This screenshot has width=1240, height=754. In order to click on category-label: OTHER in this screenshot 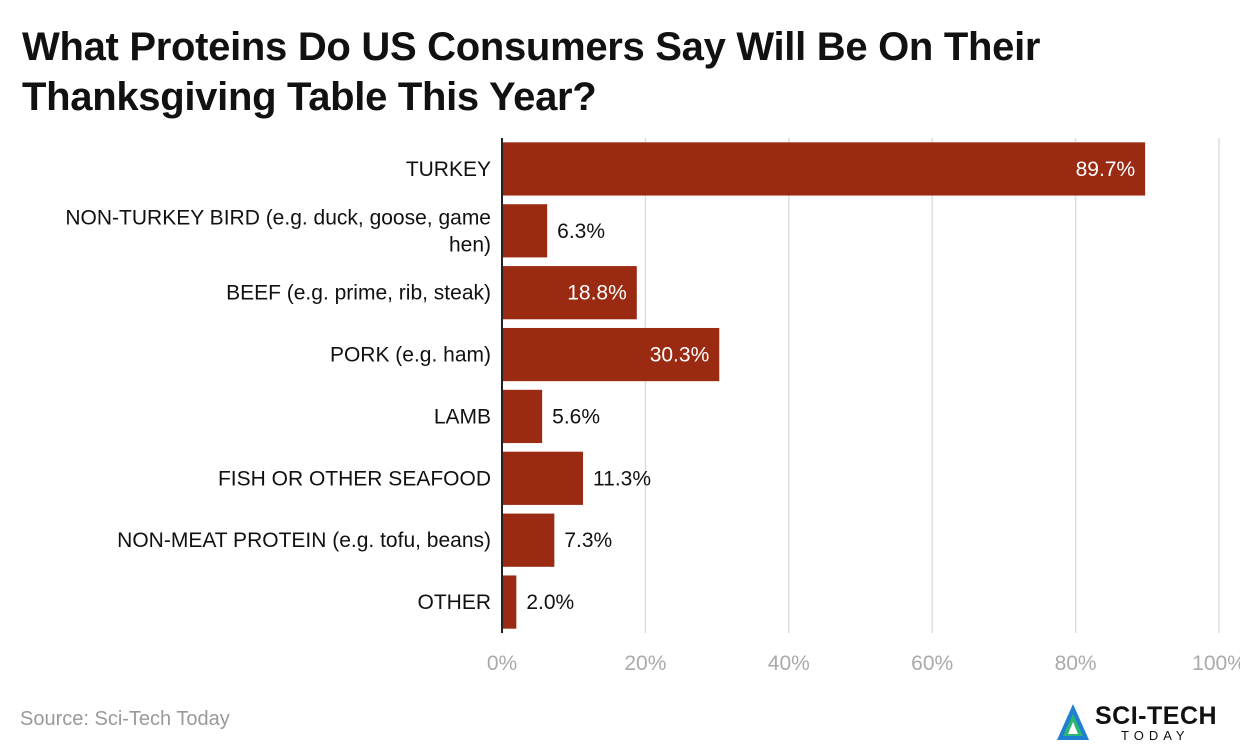, I will do `click(455, 602)`.